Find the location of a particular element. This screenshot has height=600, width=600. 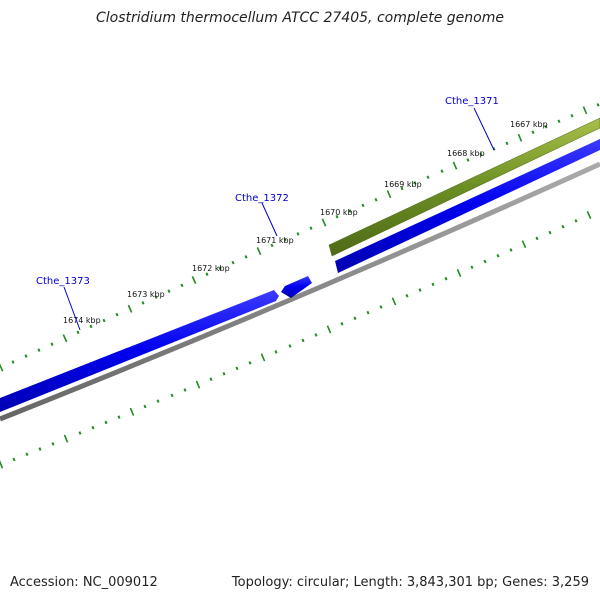

tick-label-1668: 1668 kbp is located at coordinates (466, 153).